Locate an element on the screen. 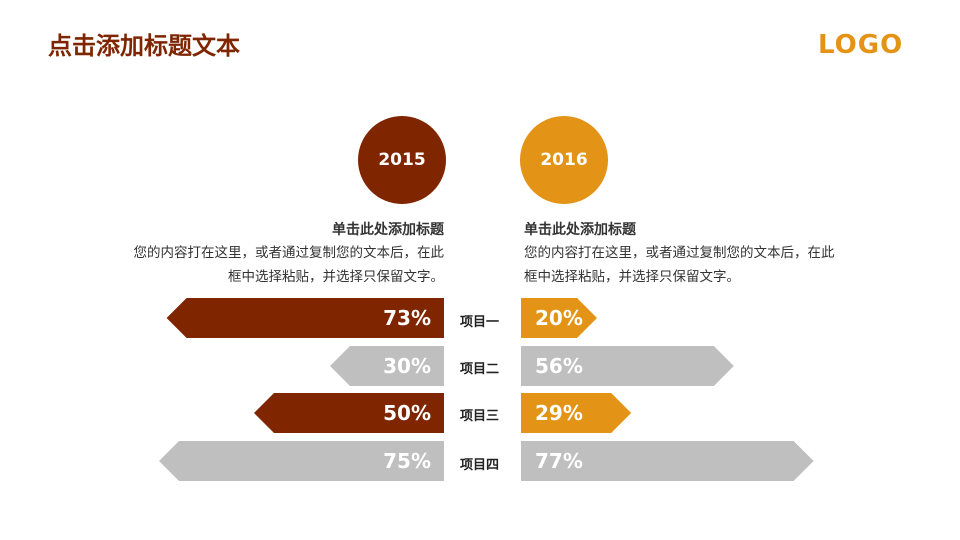 This screenshot has width=960, height=540. left-description: 您的内容打在这里，或者通过复制您的文本后，在此 框中选择粘贴，并选择只保留文字。 is located at coordinates (289, 265).